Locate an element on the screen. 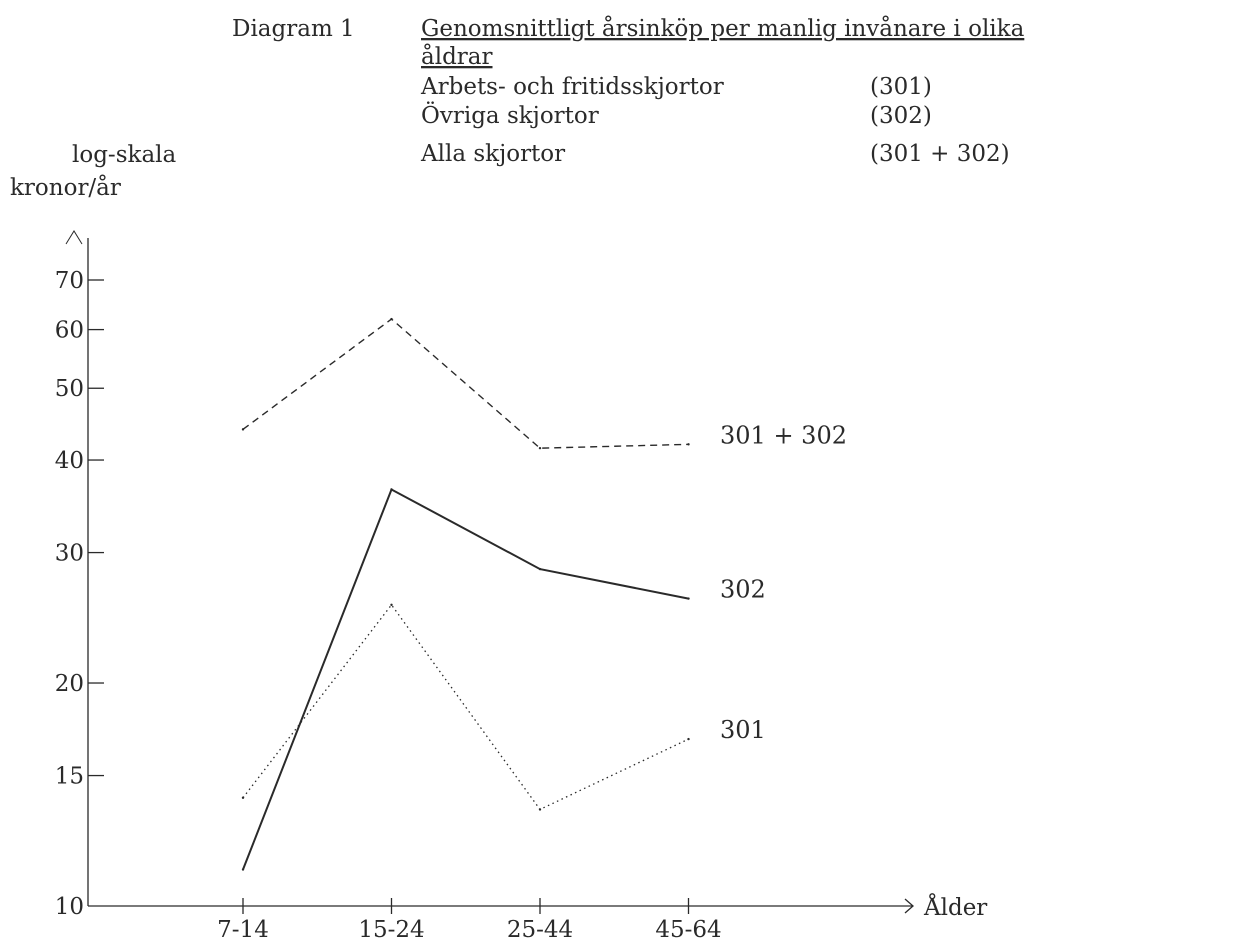  y-ticks: 10 15 20 30 40 50 60 70 is located at coordinates (79, 594).